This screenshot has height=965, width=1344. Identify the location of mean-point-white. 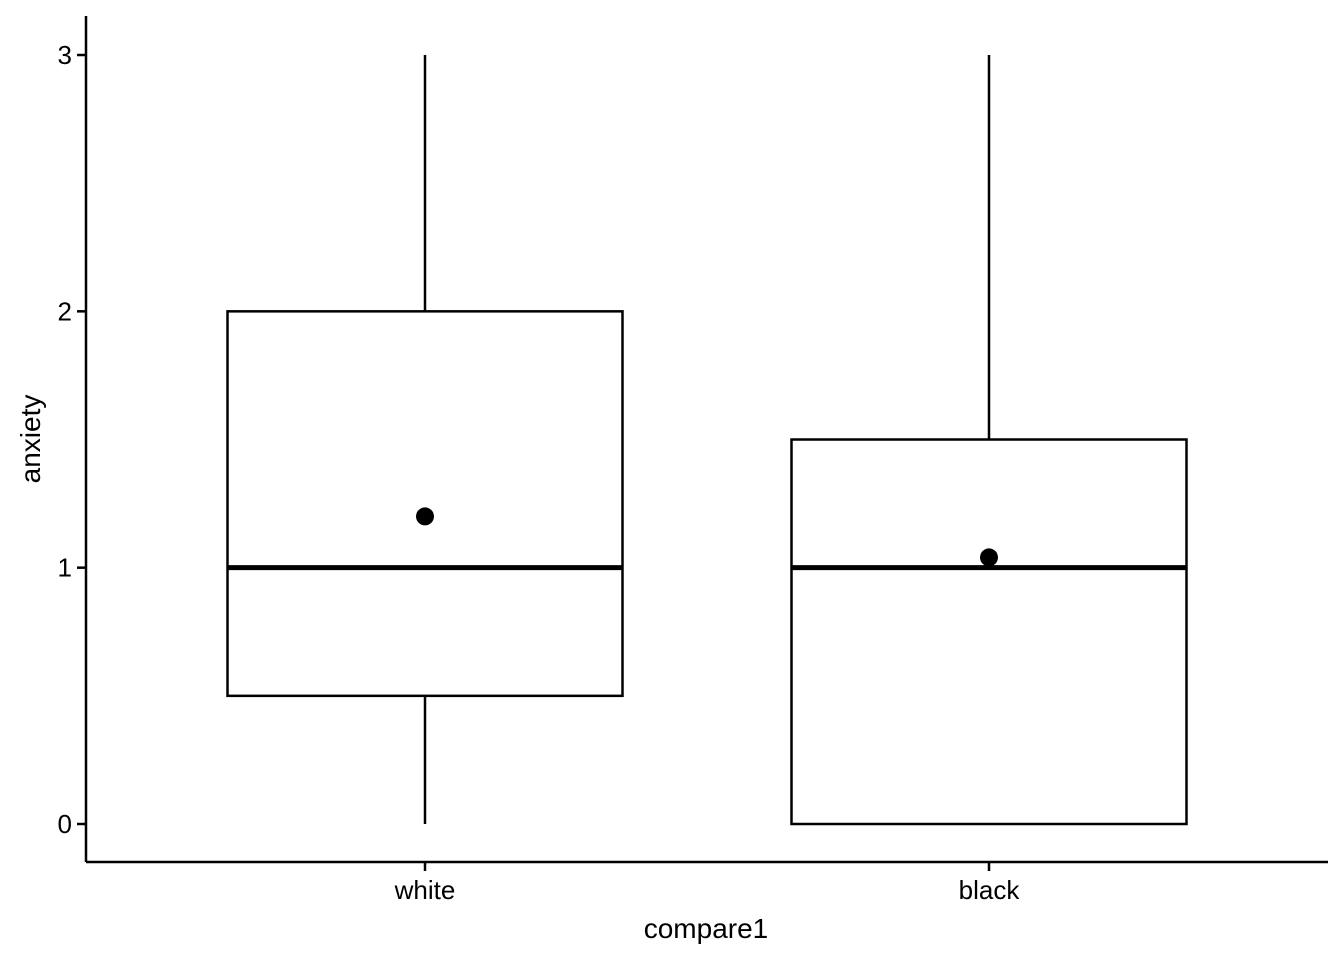
(425, 516).